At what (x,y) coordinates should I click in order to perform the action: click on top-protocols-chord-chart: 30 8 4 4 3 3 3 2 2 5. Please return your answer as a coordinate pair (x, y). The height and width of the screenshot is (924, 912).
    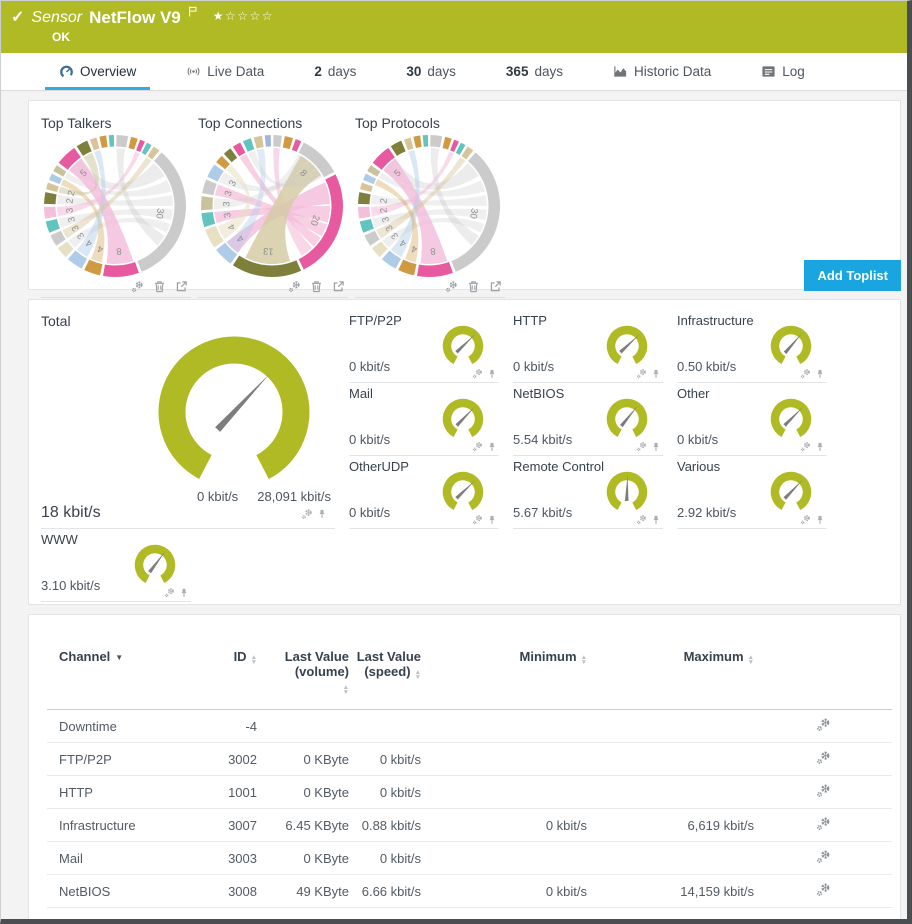
    Looking at the image, I should click on (429, 206).